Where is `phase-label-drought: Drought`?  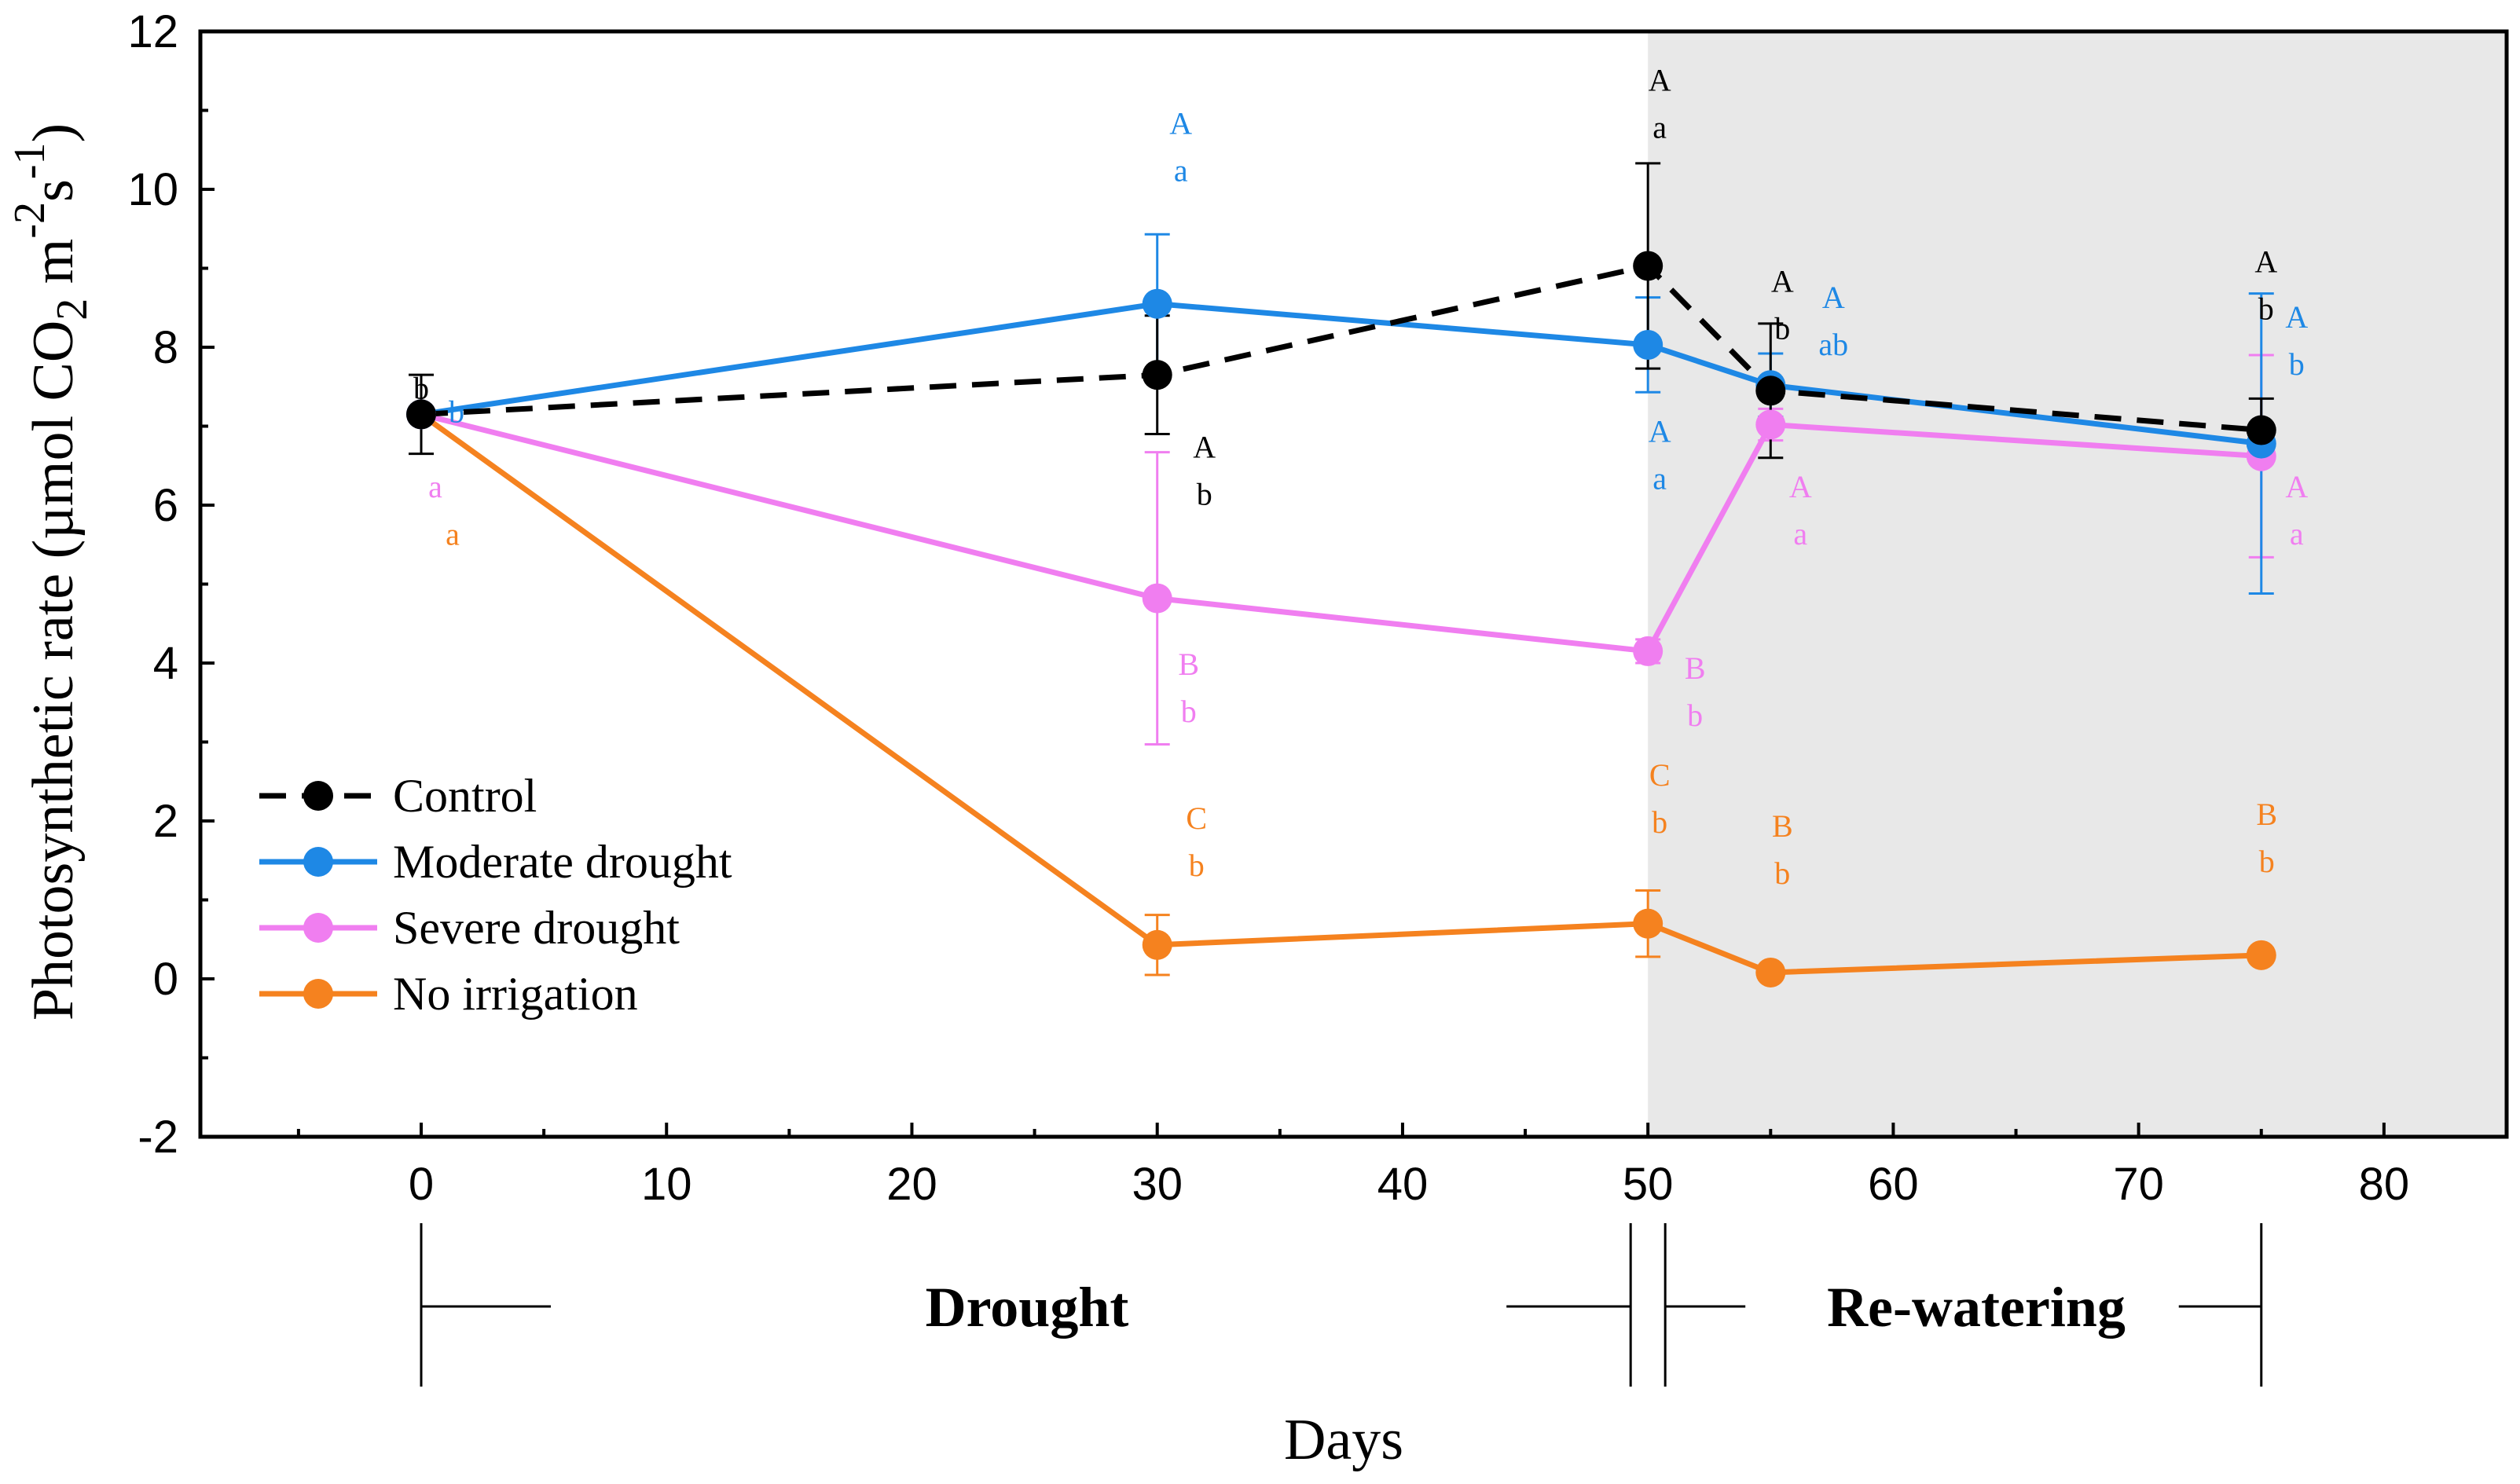 phase-label-drought: Drought is located at coordinates (1027, 1307).